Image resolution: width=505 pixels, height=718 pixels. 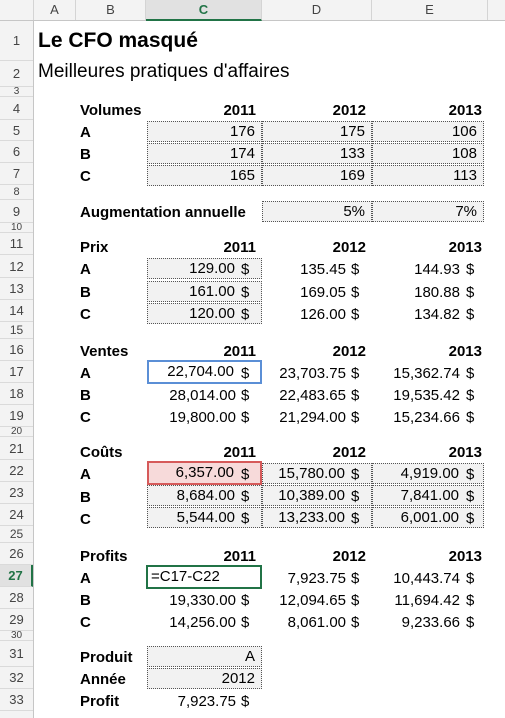 I want to click on volumes-row-a-label: A, so click(x=85, y=132).